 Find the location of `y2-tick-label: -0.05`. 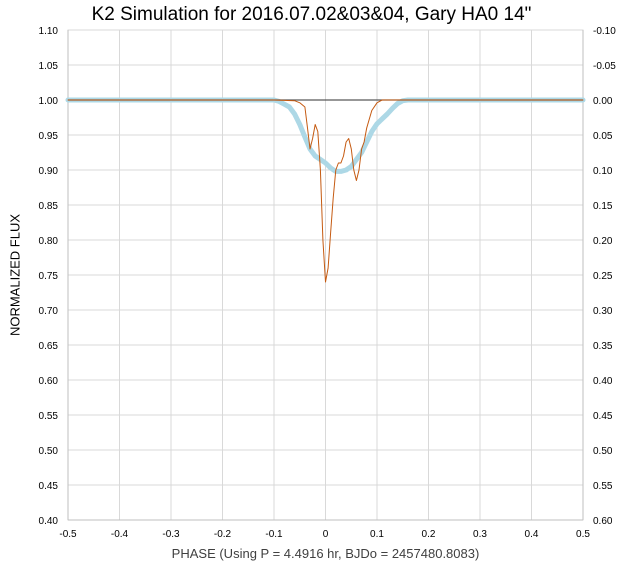

y2-tick-label: -0.05 is located at coordinates (604, 66).